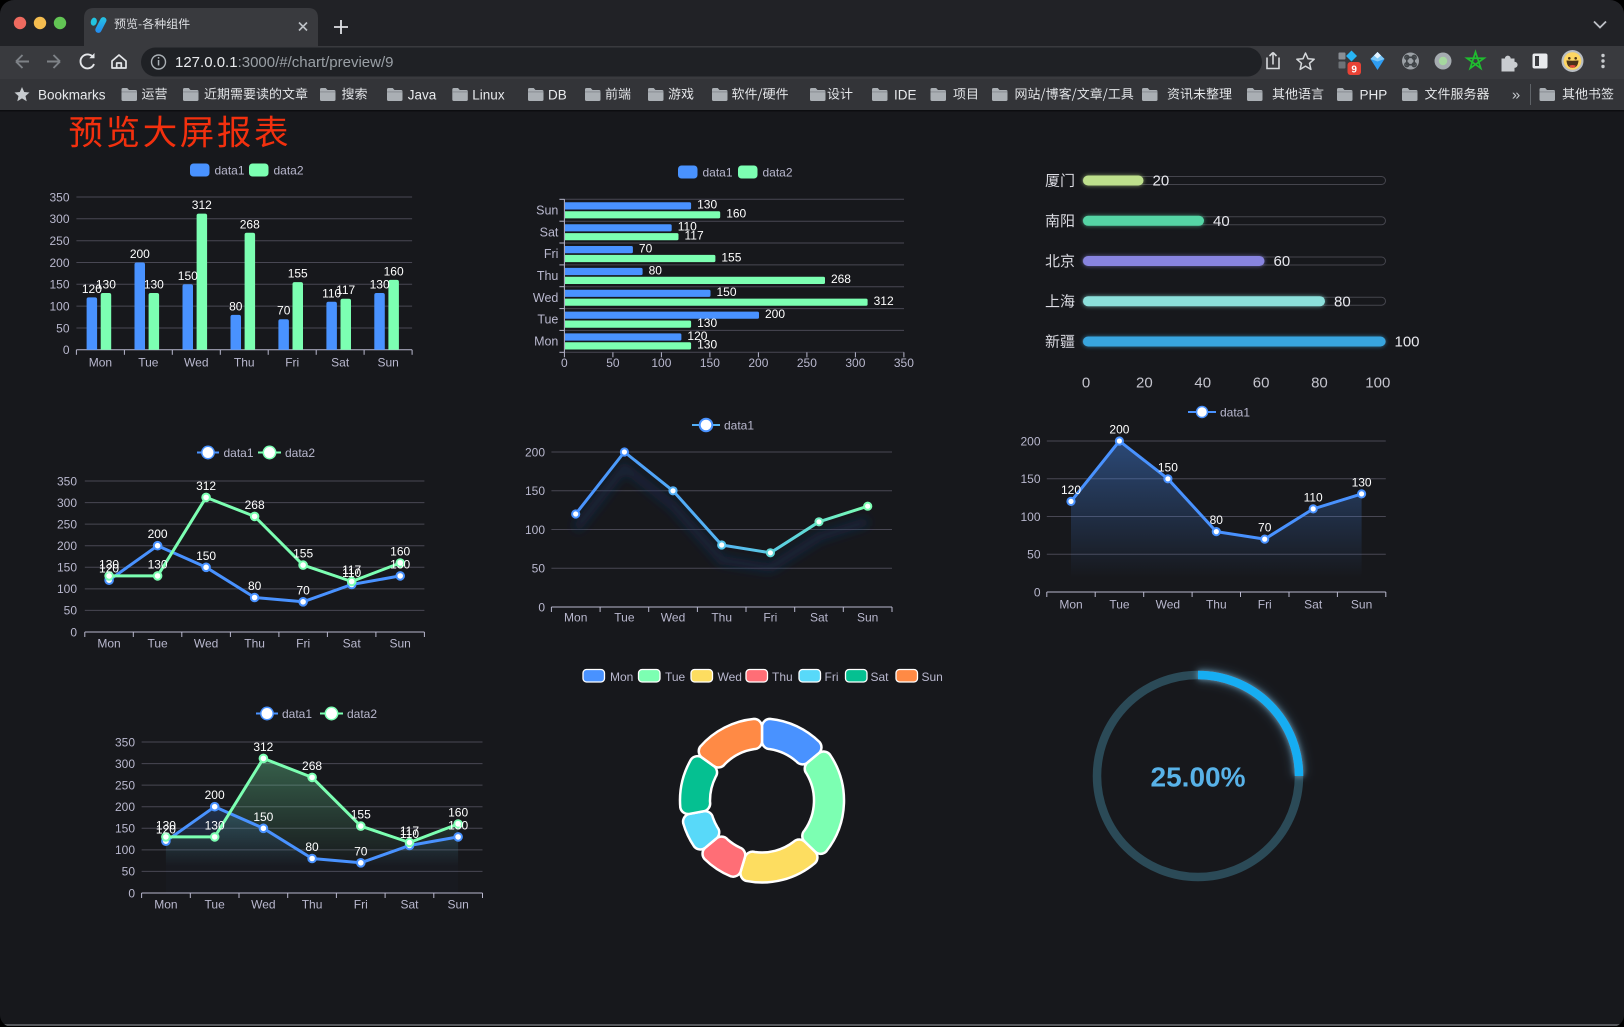 The width and height of the screenshot is (1624, 1027). What do you see at coordinates (557, 94) in the screenshot?
I see `svg-text: DB` at bounding box center [557, 94].